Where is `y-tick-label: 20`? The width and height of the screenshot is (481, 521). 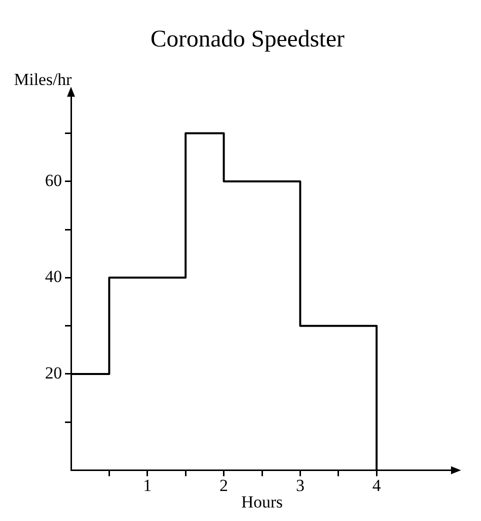 y-tick-label: 20 is located at coordinates (53, 372).